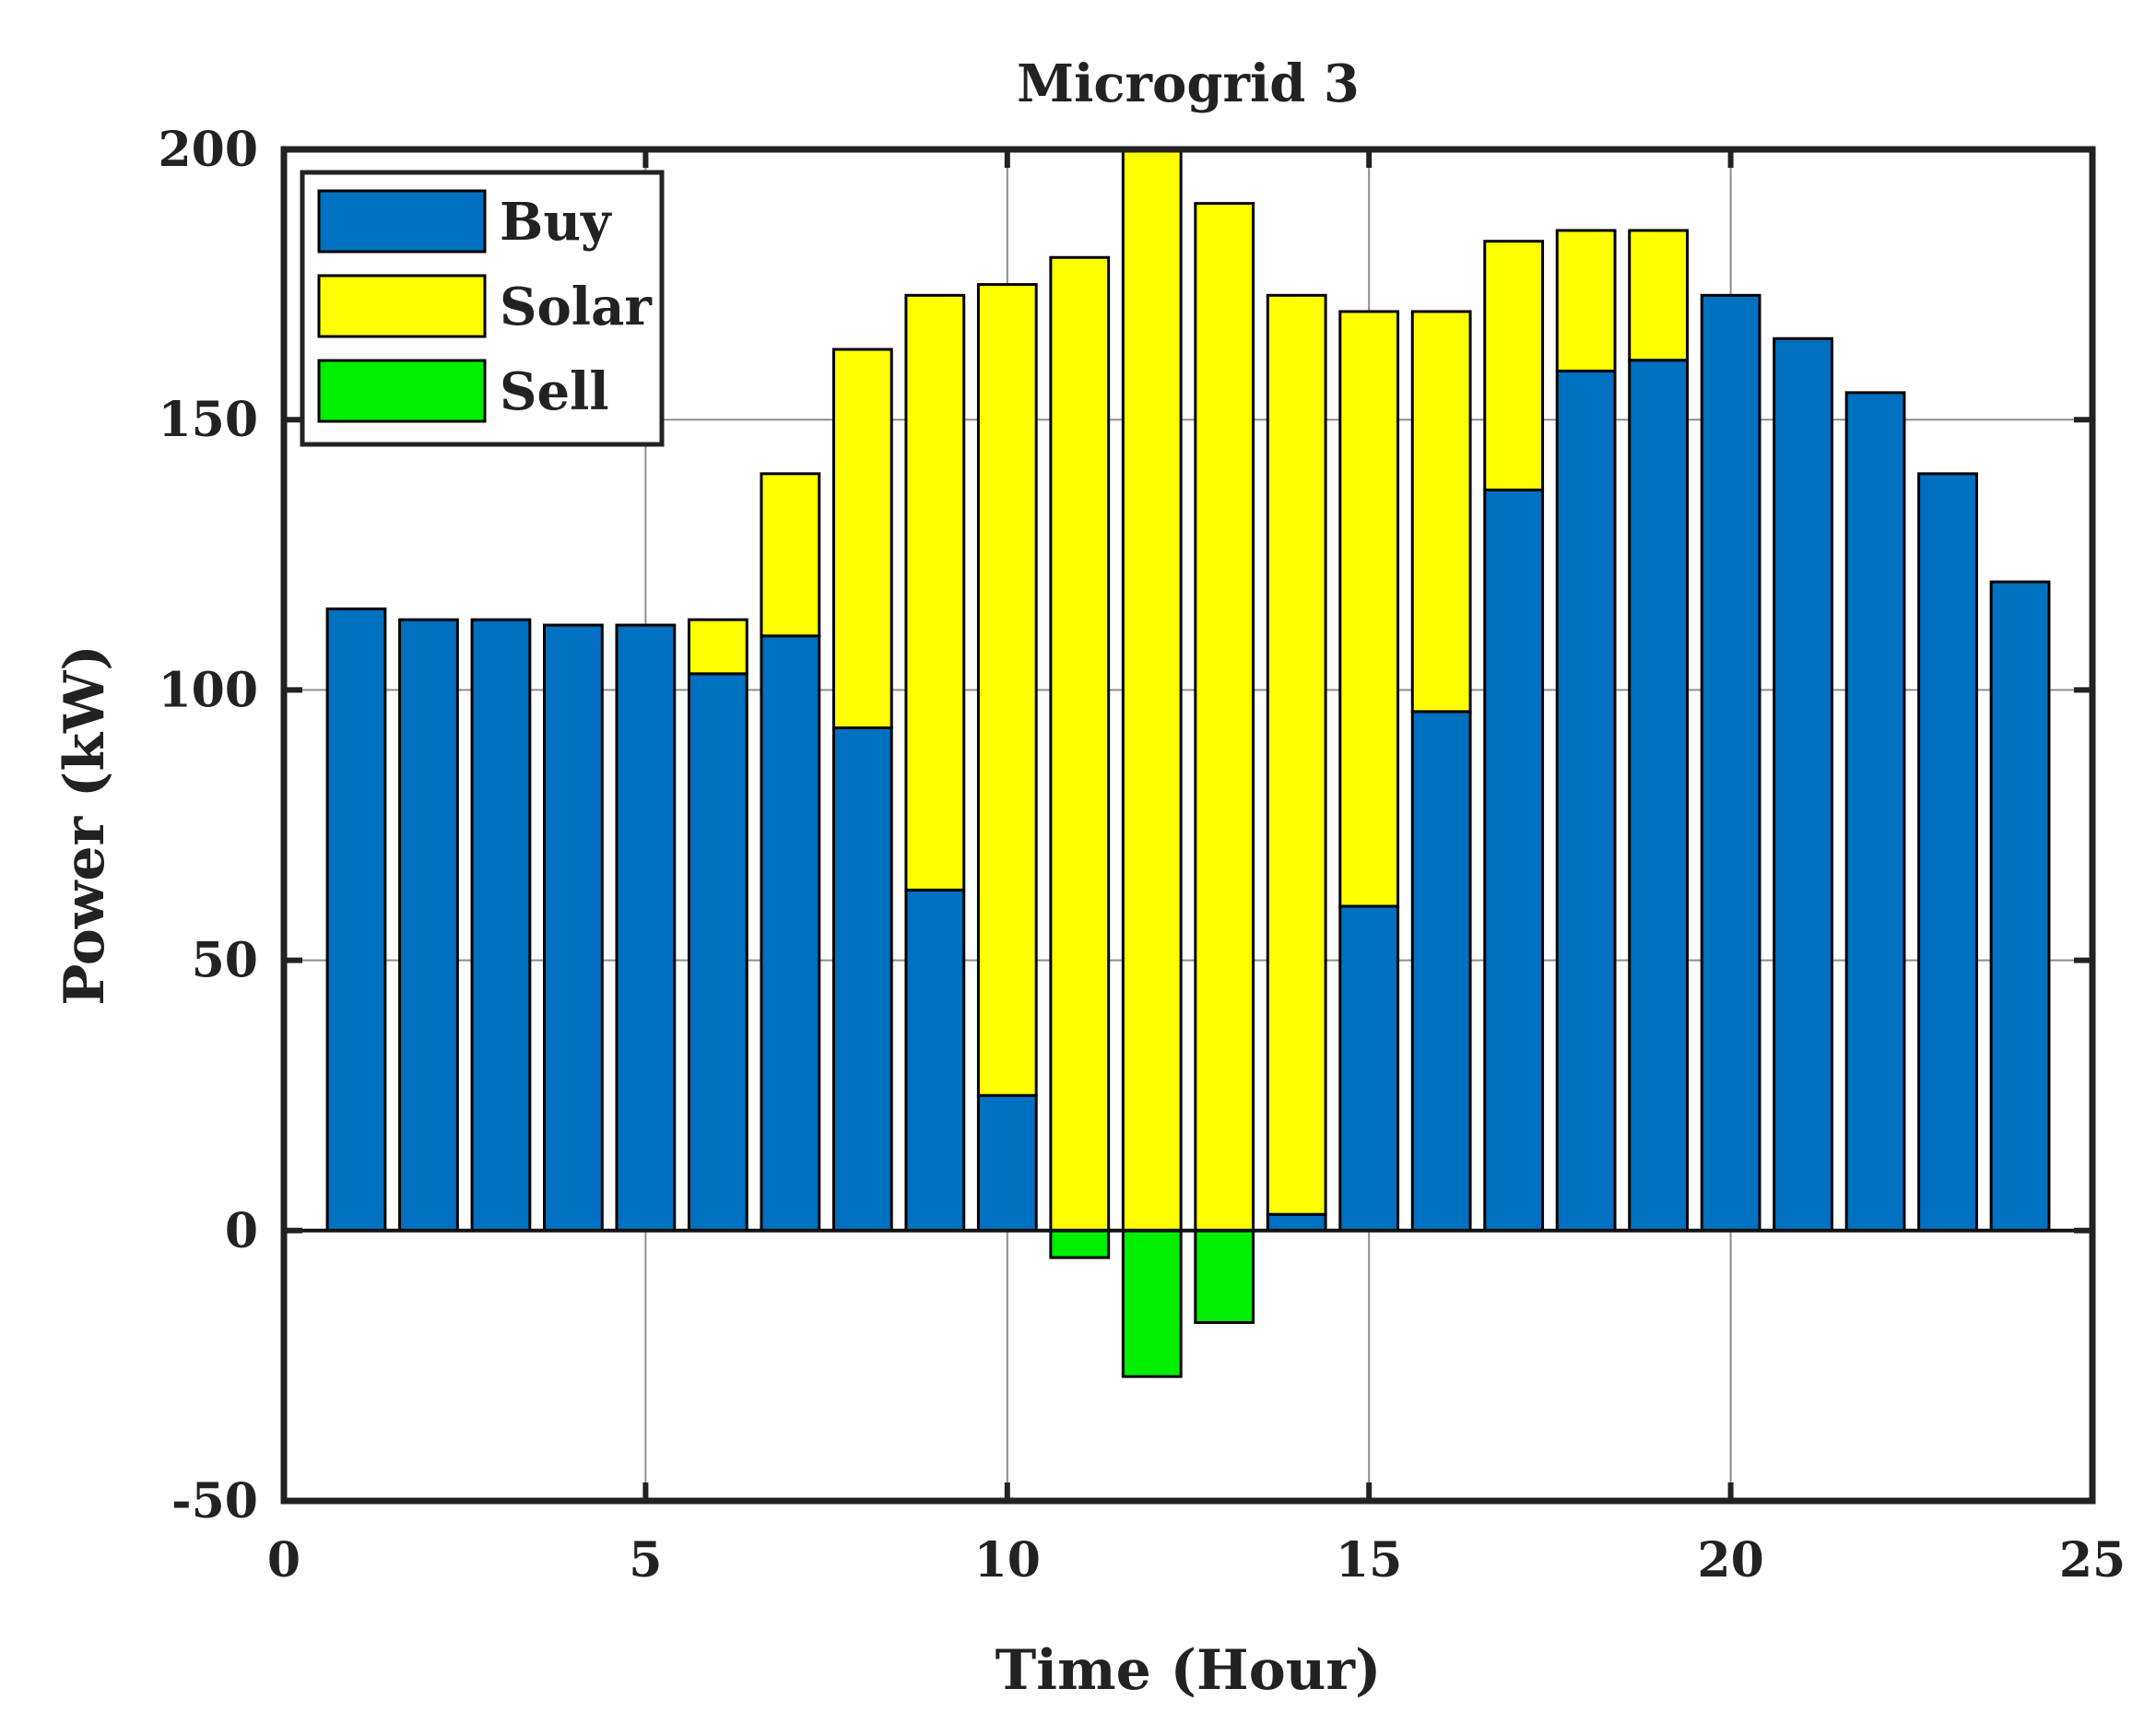  Describe the element at coordinates (556, 222) in the screenshot. I see `legend-label-buy: Buy` at that location.